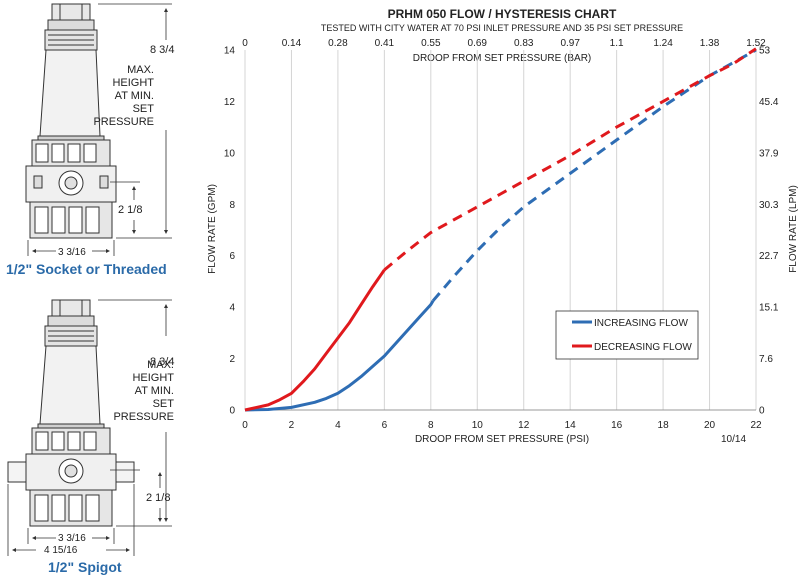 The width and height of the screenshot is (800, 579). I want to click on y-tick-label: 10, so click(230, 153).